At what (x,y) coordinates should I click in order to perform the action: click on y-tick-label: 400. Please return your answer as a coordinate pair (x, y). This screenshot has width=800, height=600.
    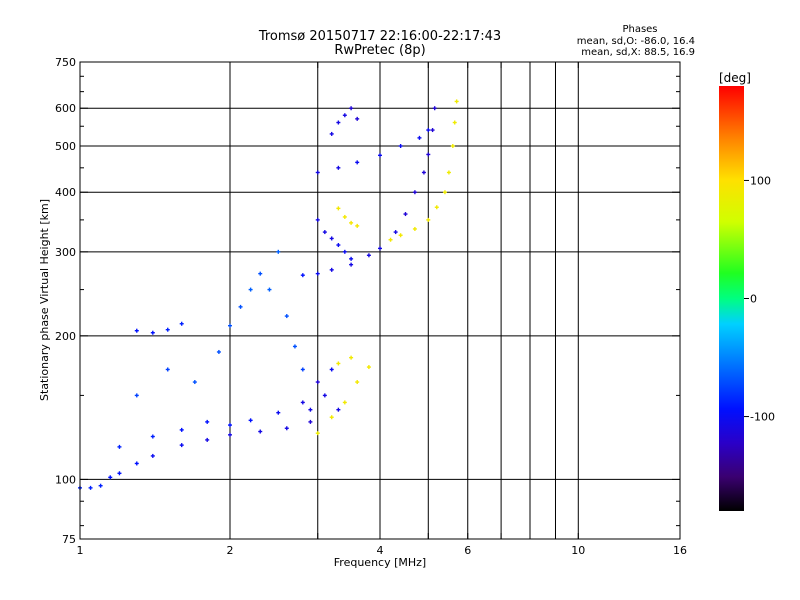
    Looking at the image, I should click on (65, 192).